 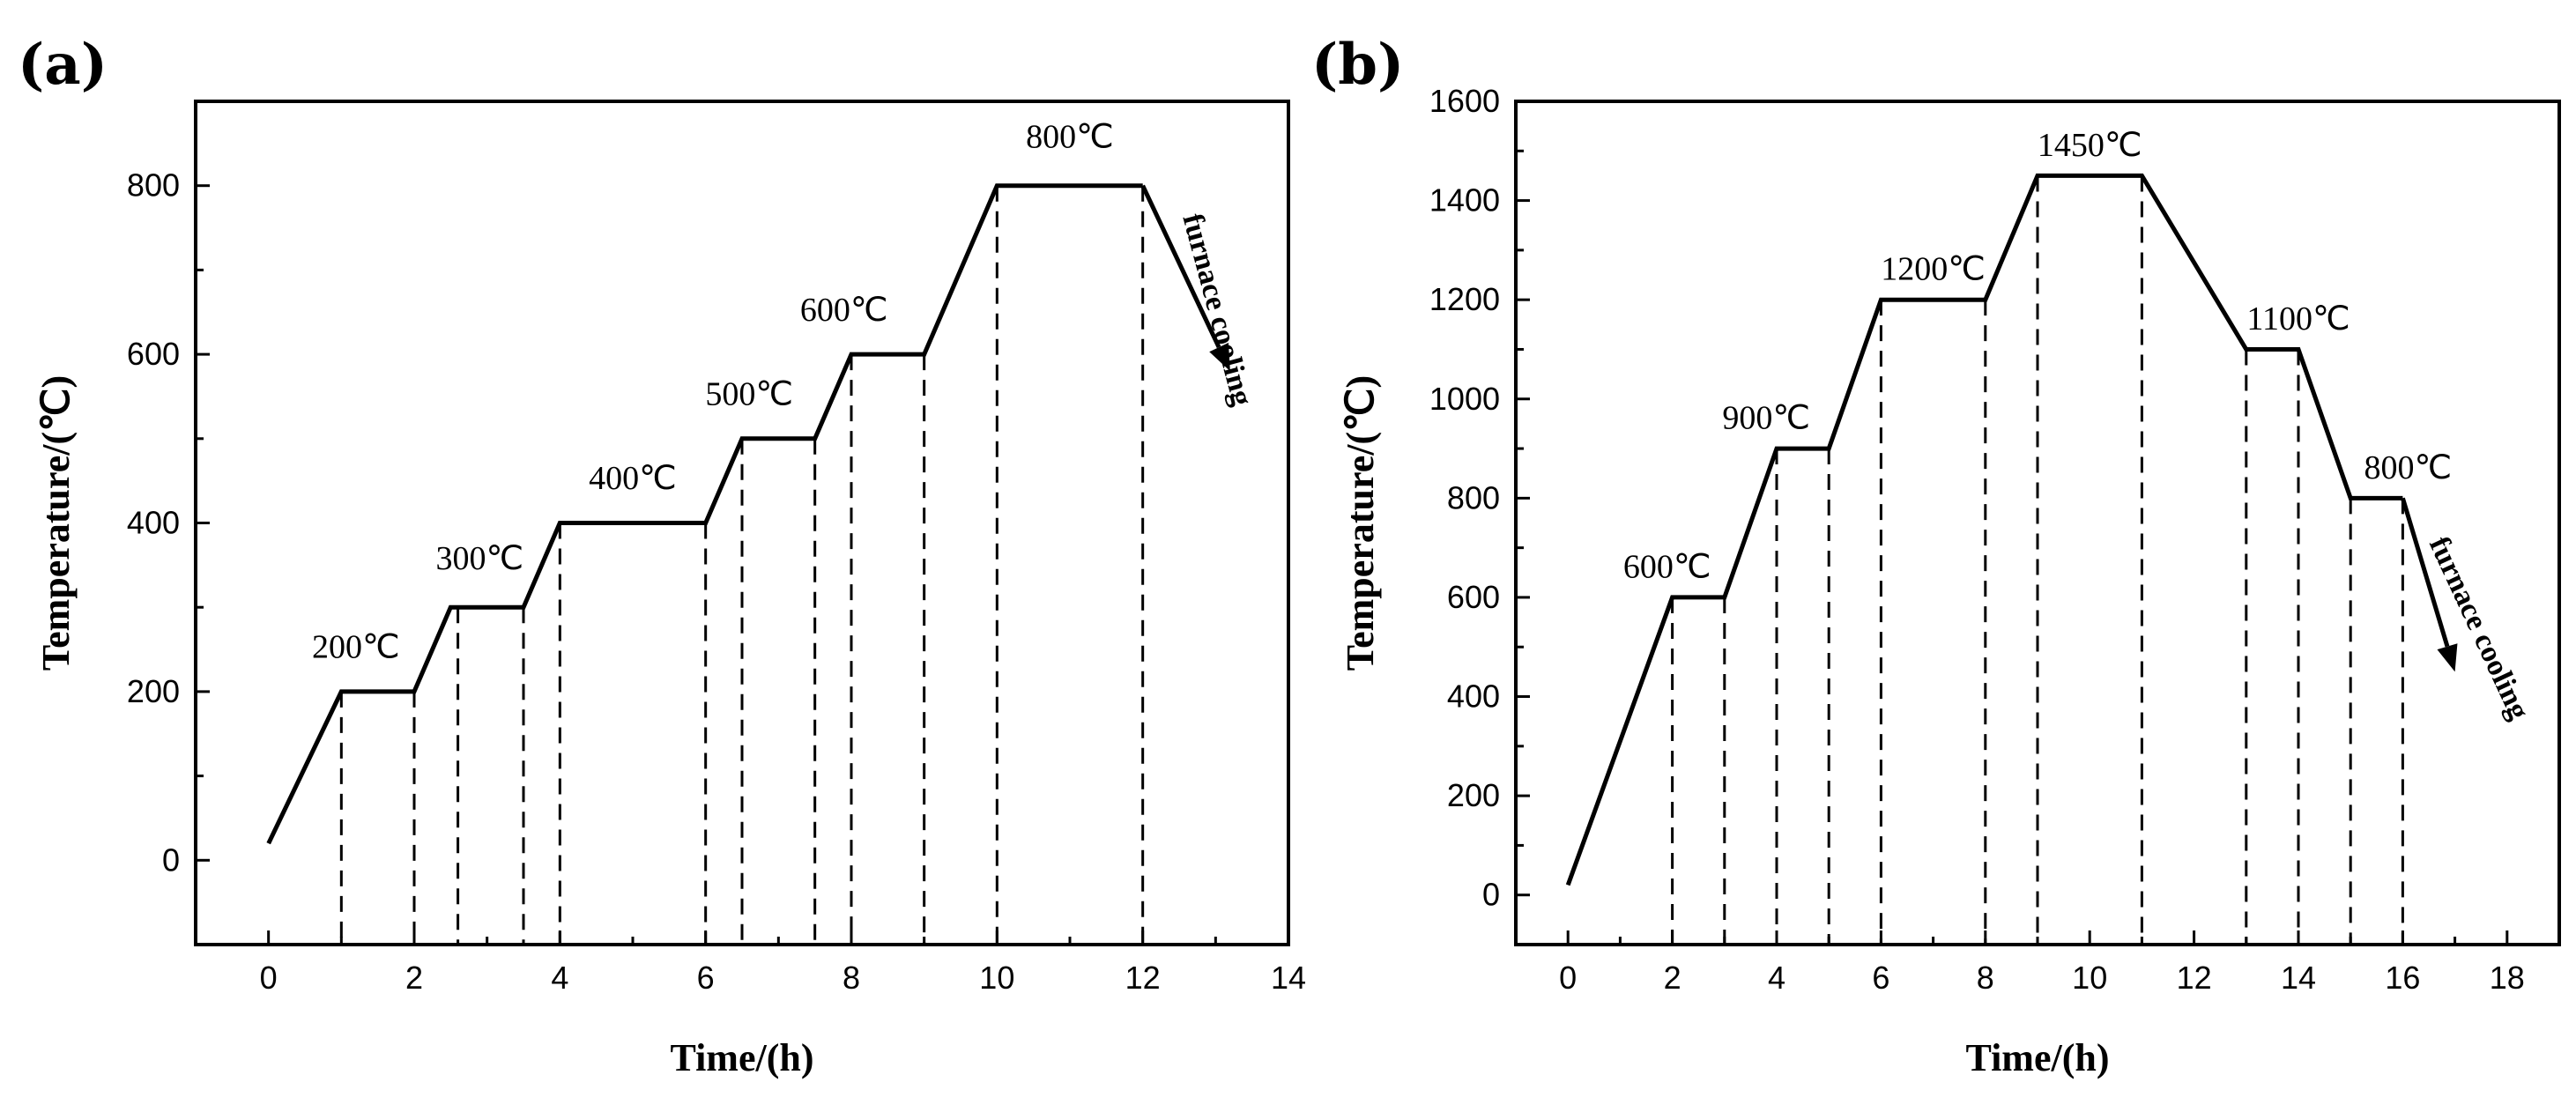 What do you see at coordinates (1933, 270) in the screenshot?
I see `temperature-label: 1200℃` at bounding box center [1933, 270].